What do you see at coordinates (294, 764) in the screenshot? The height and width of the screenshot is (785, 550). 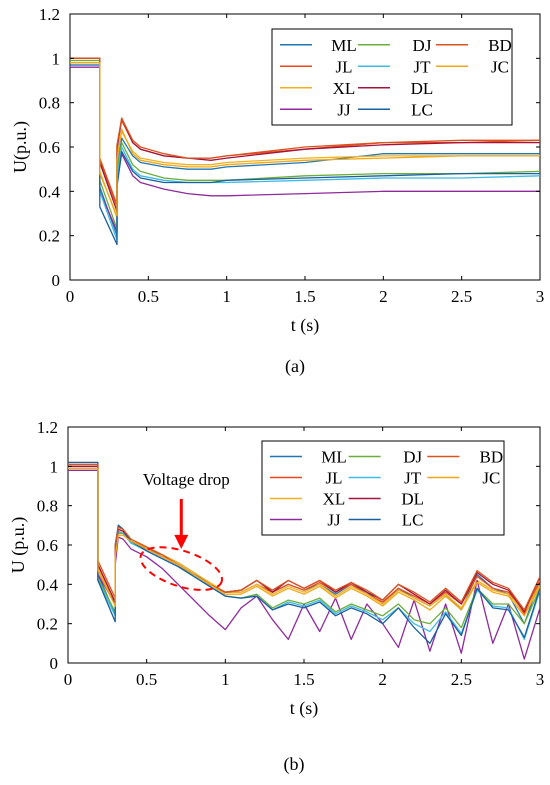 I see `figure-caption: (b)` at bounding box center [294, 764].